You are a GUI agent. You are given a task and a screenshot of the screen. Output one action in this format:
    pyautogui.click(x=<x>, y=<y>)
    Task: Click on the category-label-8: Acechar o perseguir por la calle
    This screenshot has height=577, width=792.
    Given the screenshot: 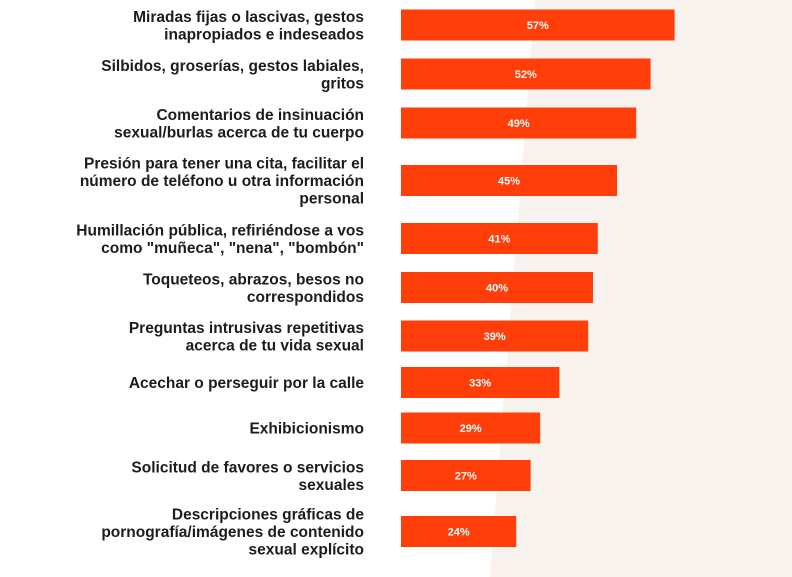 What is the action you would take?
    pyautogui.click(x=247, y=383)
    